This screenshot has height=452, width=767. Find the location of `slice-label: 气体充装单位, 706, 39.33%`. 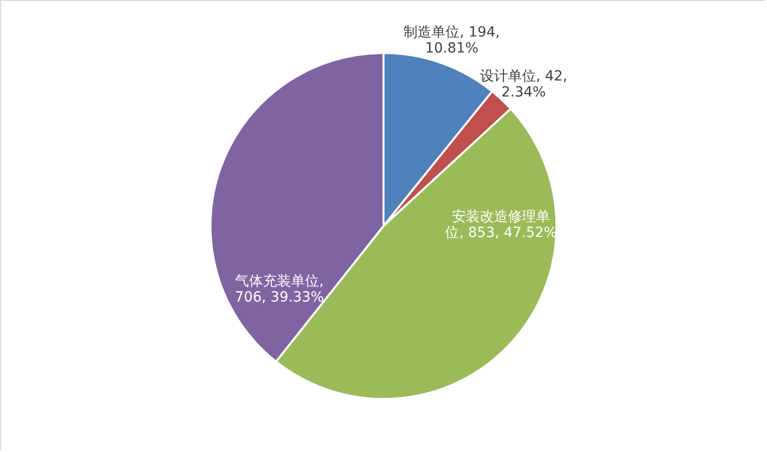

slice-label: 气体充装单位, 706, 39.33% is located at coordinates (279, 290).